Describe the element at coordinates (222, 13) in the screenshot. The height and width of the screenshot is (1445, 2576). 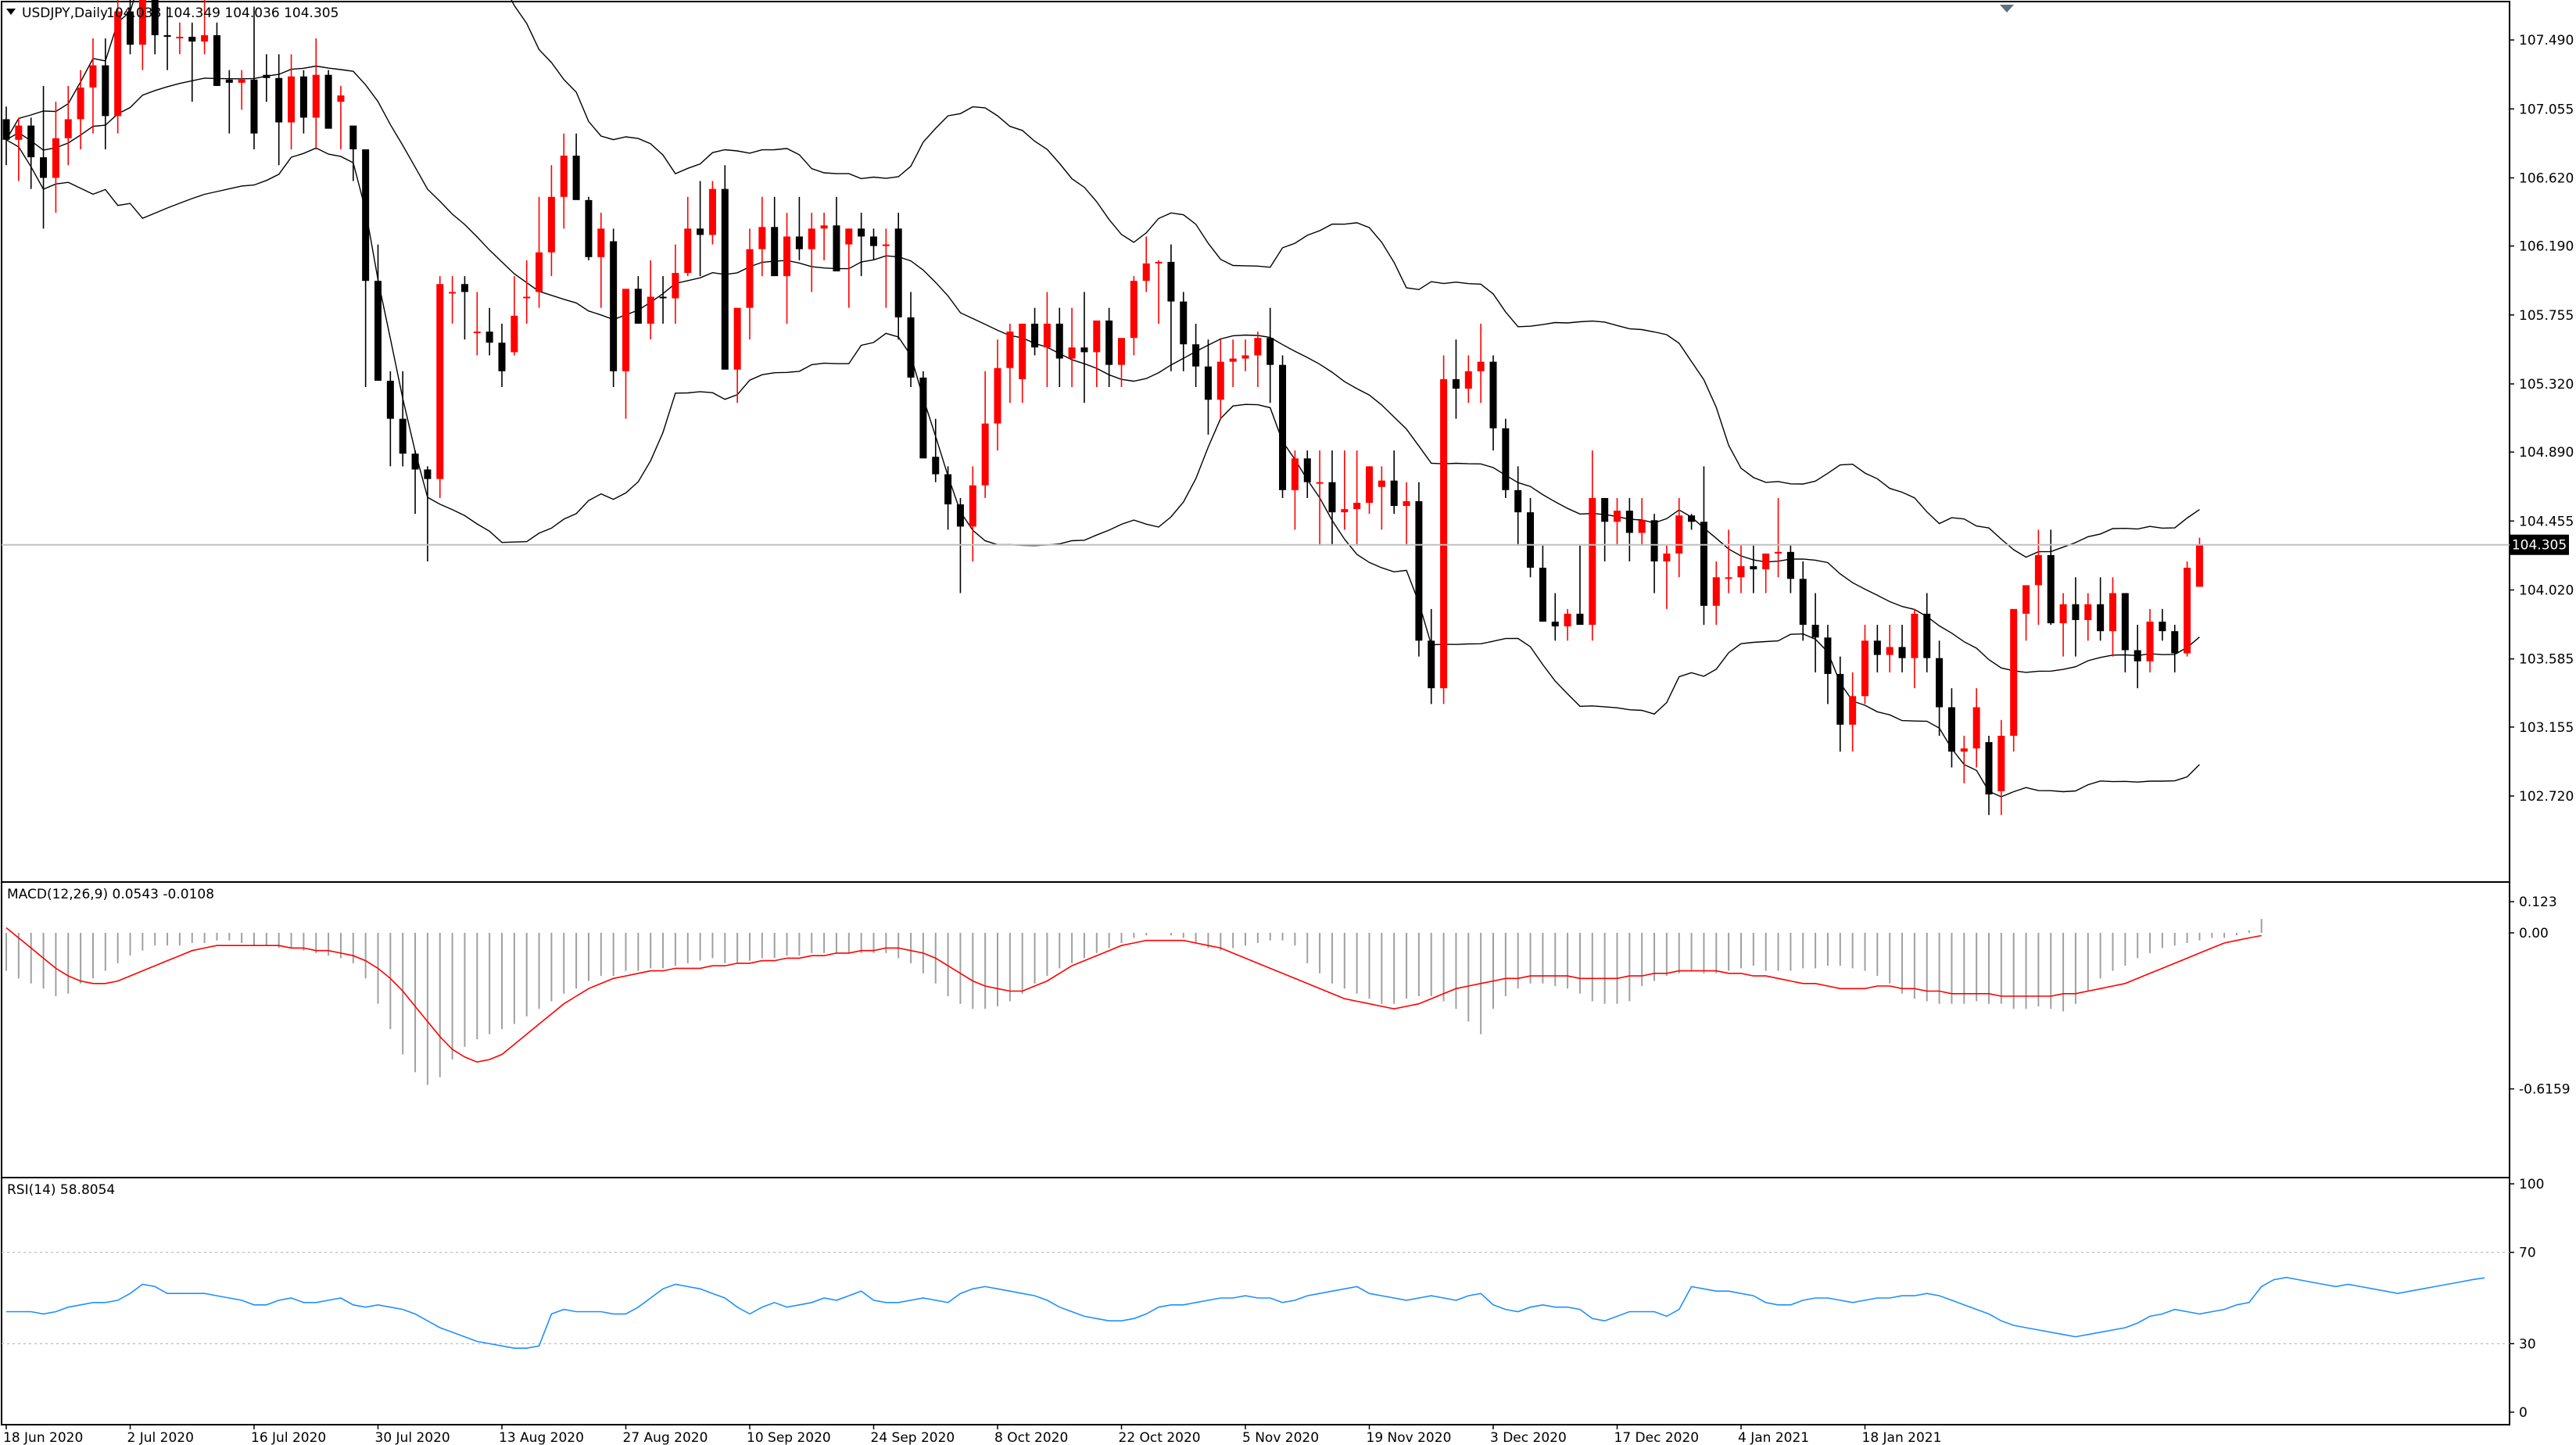
I see `ohlc-label: 104.038 104.349 104.036 104.305` at that location.